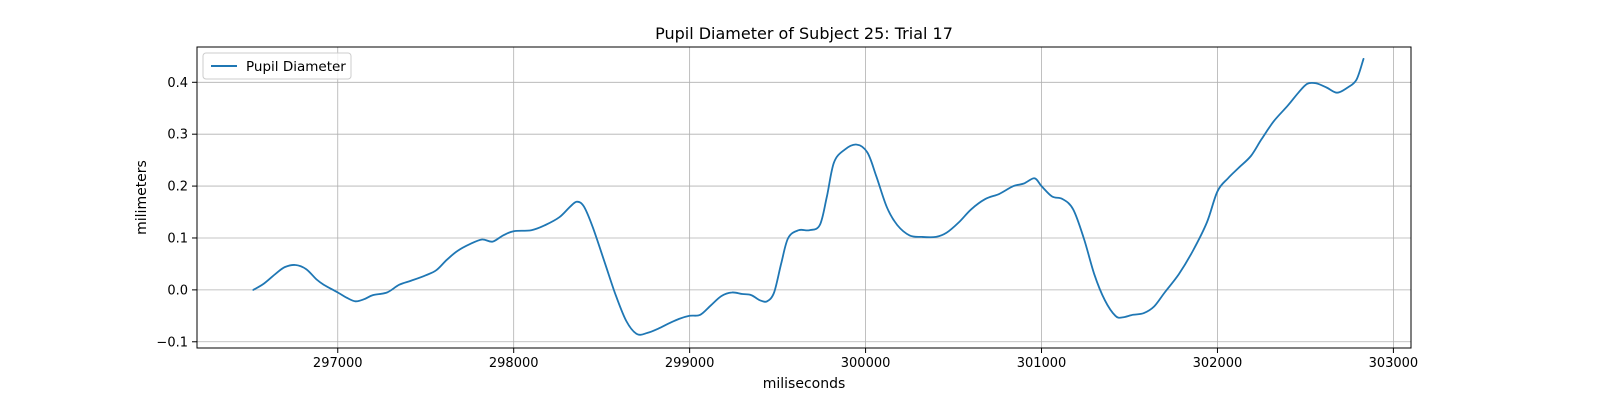  What do you see at coordinates (338, 363) in the screenshot?
I see `x-tick-label: 297000` at bounding box center [338, 363].